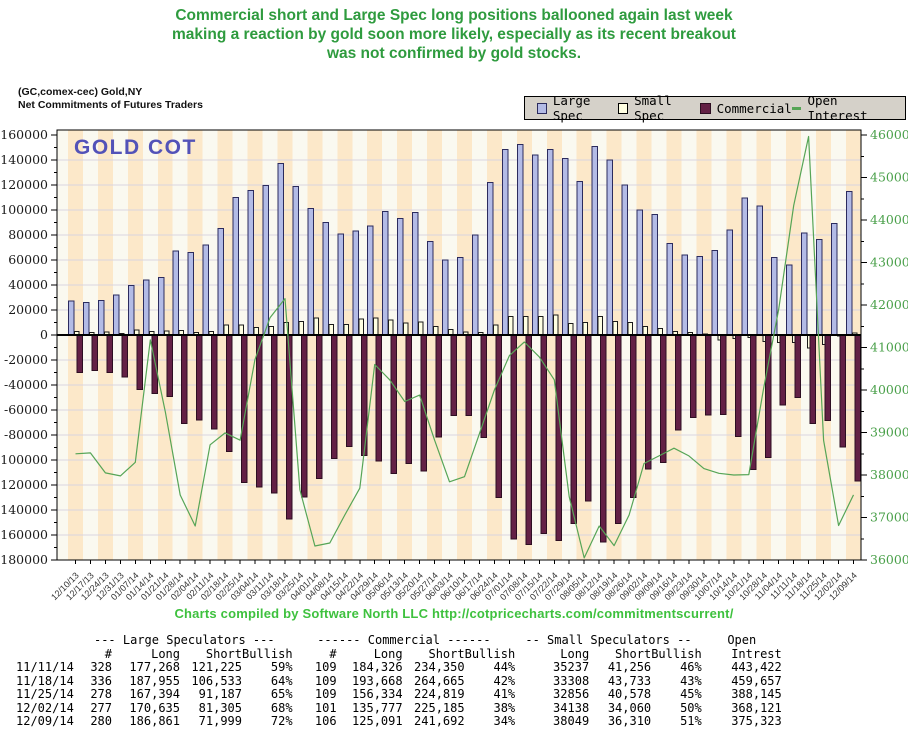 This screenshot has height=731, width=908. What do you see at coordinates (101, 721) in the screenshot?
I see `cot-table-cell: 280` at bounding box center [101, 721].